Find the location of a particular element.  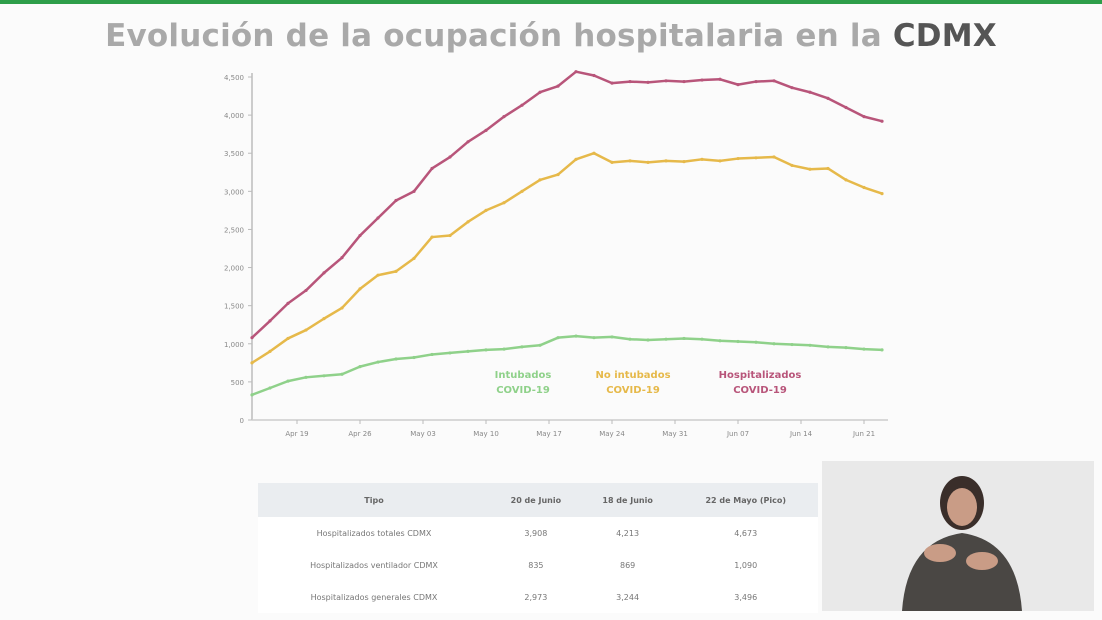

x-tick-label: May 10 is located at coordinates (486, 434).